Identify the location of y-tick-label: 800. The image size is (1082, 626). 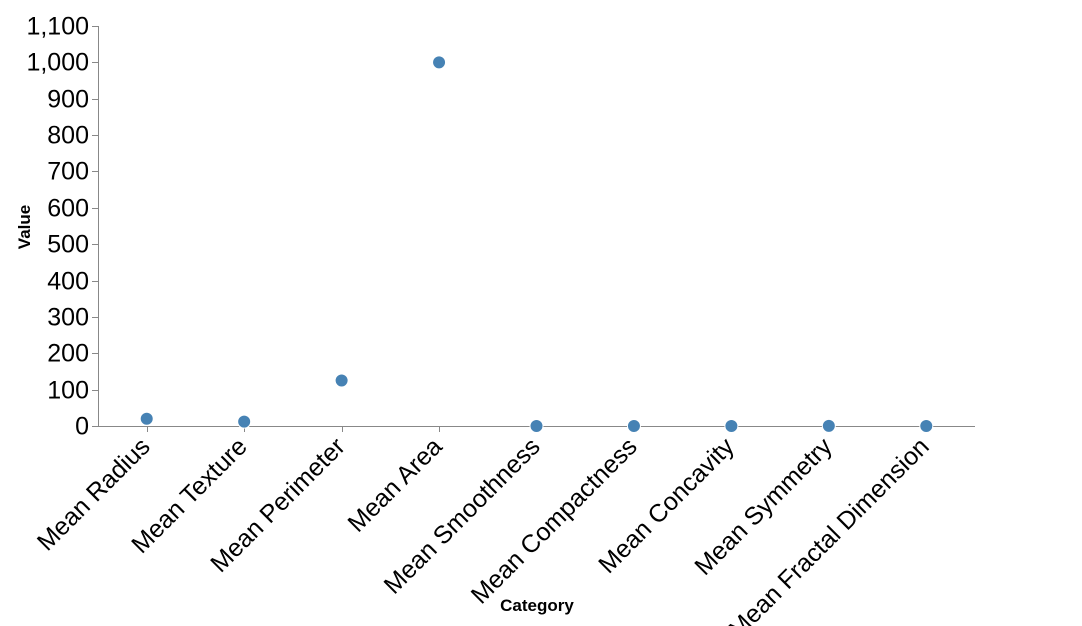
(68, 136).